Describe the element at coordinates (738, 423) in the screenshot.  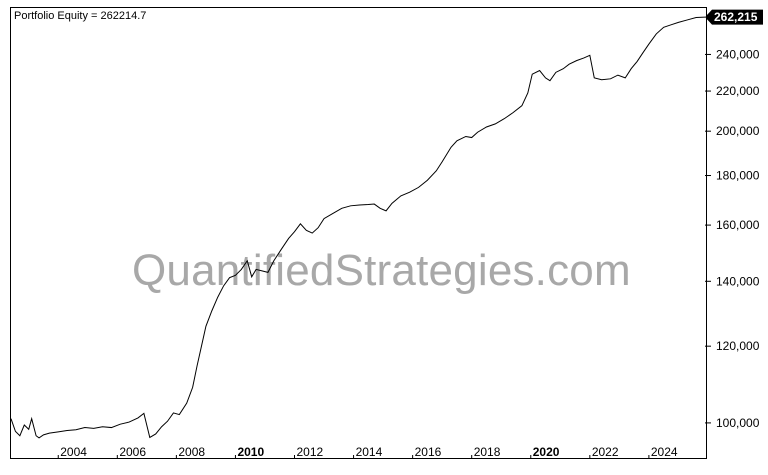
I see `y-tick-label: 100,000` at that location.